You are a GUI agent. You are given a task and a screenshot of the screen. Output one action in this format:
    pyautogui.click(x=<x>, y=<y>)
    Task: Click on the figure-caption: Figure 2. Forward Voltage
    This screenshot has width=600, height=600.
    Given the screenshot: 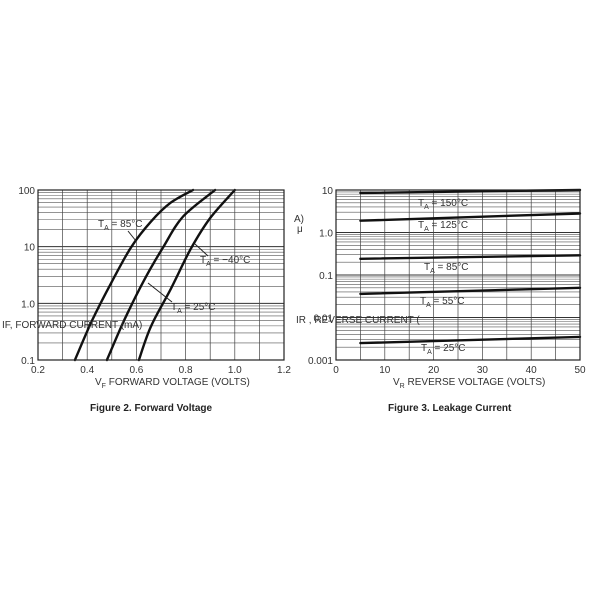 What is the action you would take?
    pyautogui.click(x=151, y=408)
    